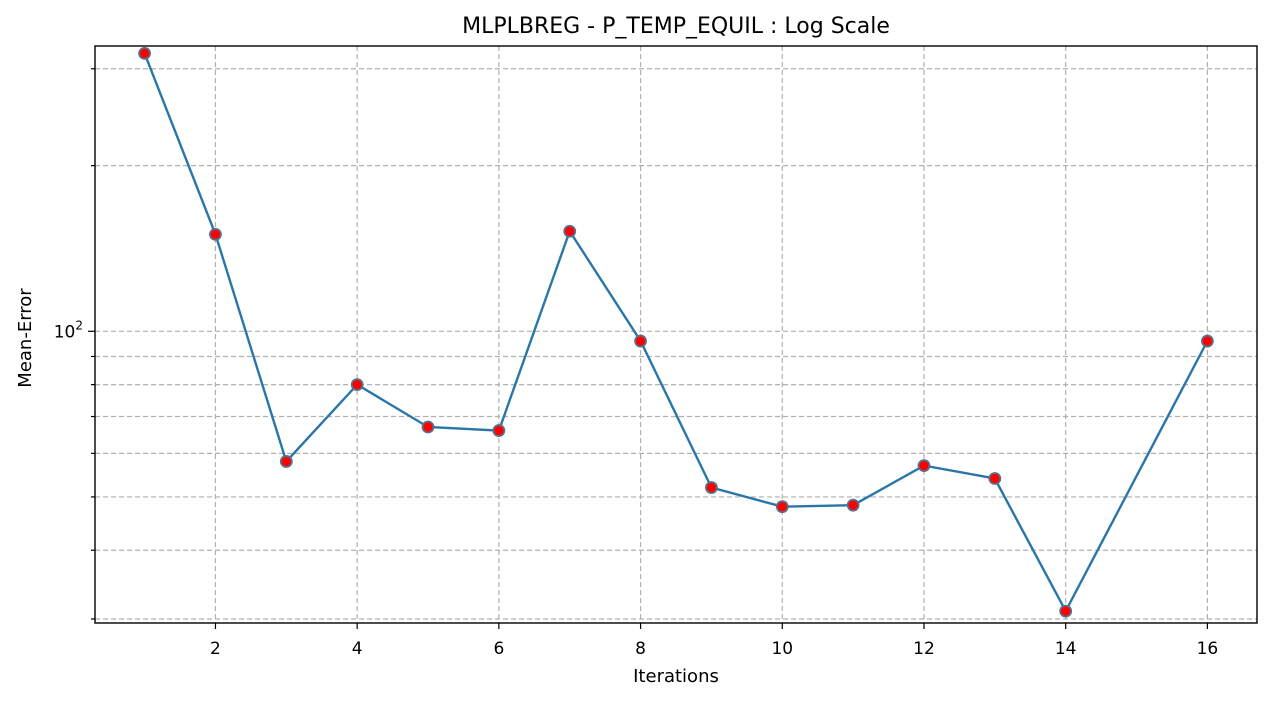 The width and height of the screenshot is (1272, 701). What do you see at coordinates (1066, 649) in the screenshot?
I see `x-tick-label: 14` at bounding box center [1066, 649].